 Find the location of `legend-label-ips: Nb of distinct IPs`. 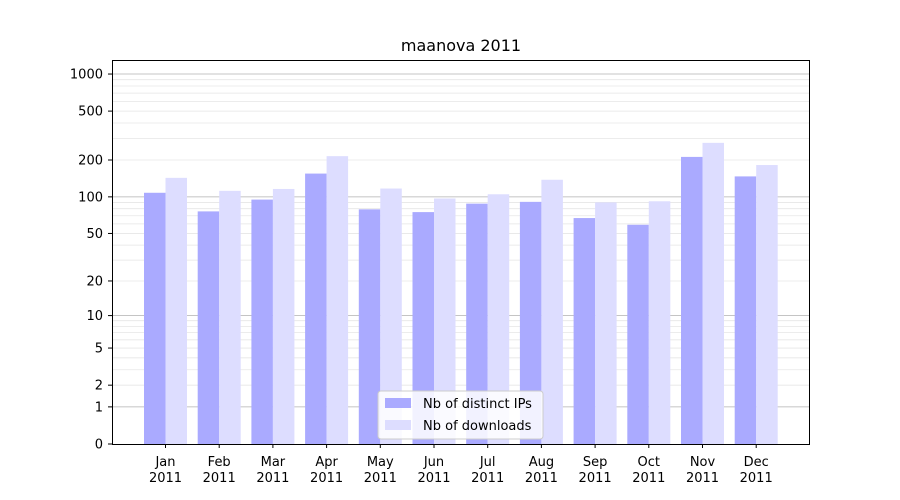

legend-label-ips: Nb of distinct IPs is located at coordinates (477, 404).